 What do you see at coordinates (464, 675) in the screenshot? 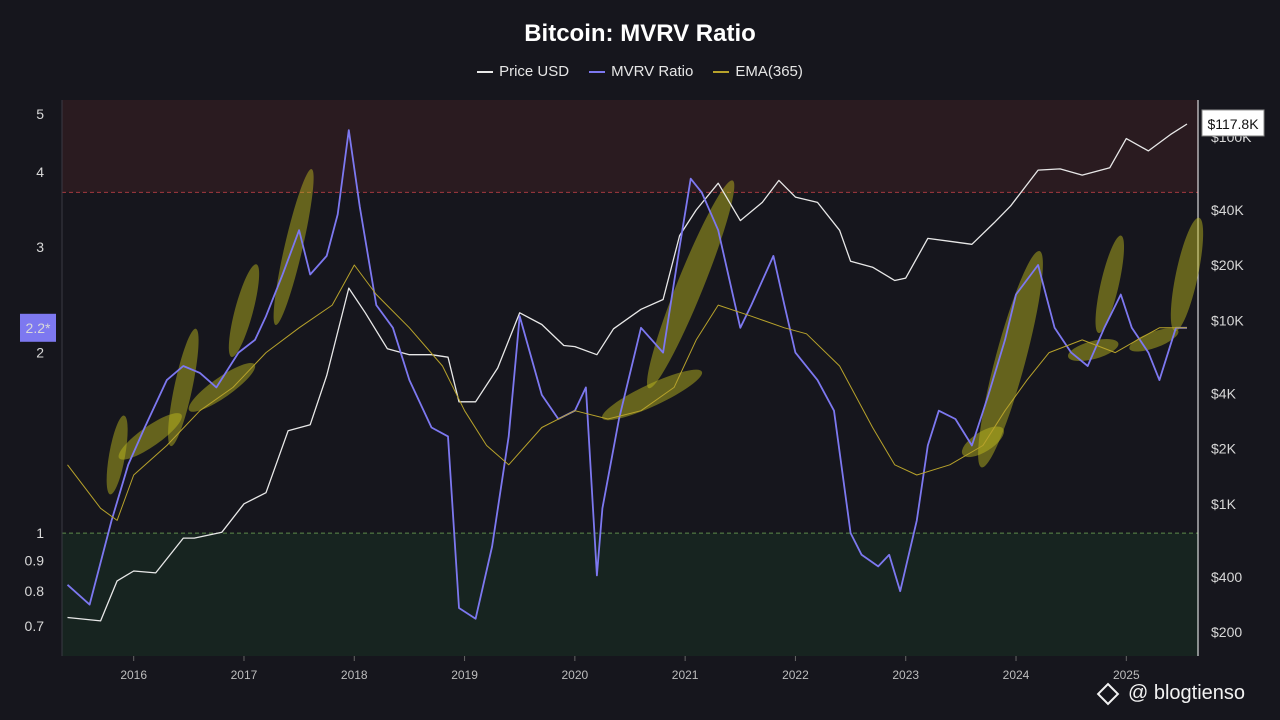
I see `x-tick-label: 2019` at bounding box center [464, 675].